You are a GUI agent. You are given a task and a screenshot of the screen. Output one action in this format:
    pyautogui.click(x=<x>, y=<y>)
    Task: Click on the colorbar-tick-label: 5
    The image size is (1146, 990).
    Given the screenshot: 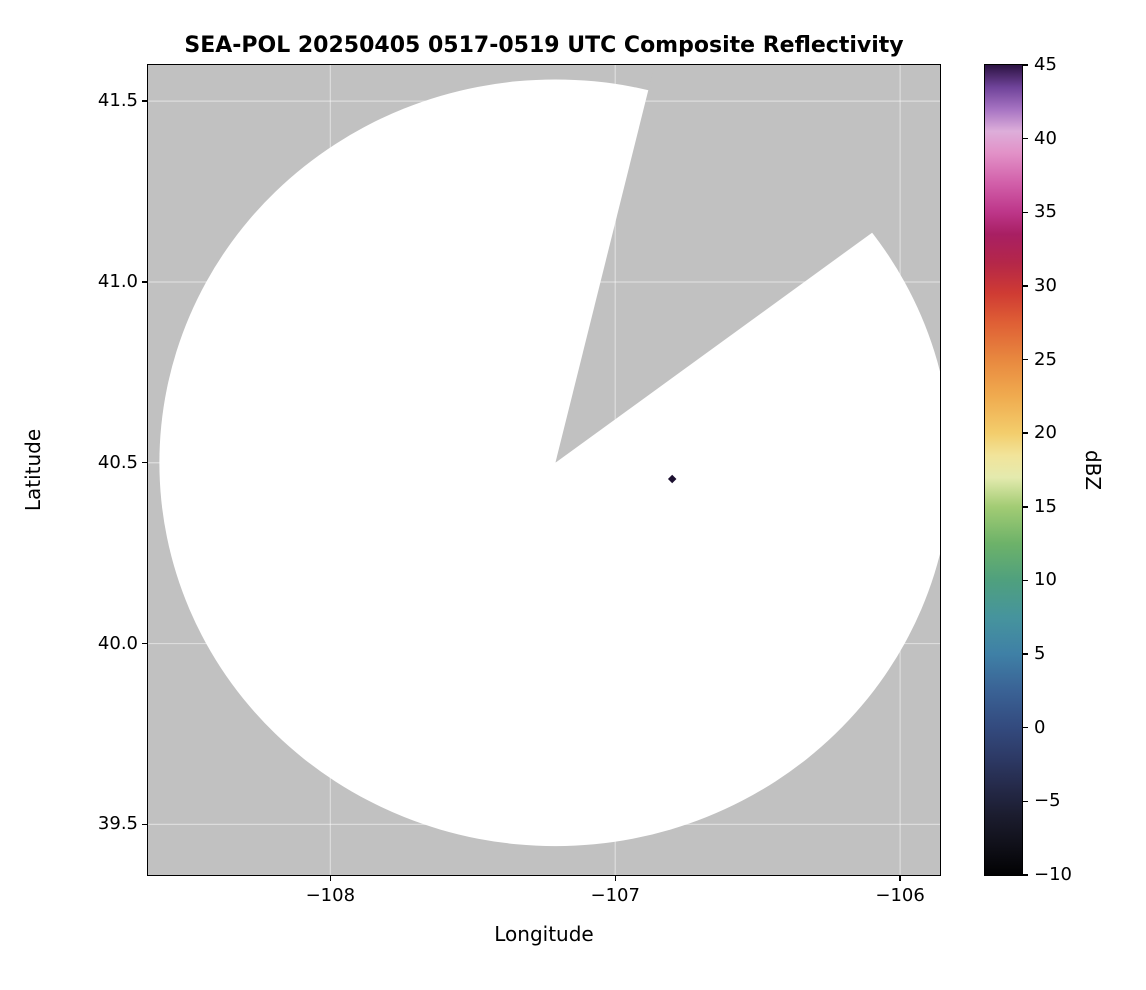 What is the action you would take?
    pyautogui.click(x=1040, y=654)
    